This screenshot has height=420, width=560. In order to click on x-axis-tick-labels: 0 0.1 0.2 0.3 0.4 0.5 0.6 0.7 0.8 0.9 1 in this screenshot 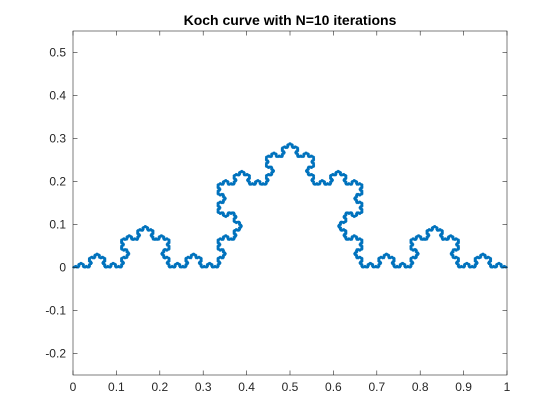, I will do `click(290, 387)`.